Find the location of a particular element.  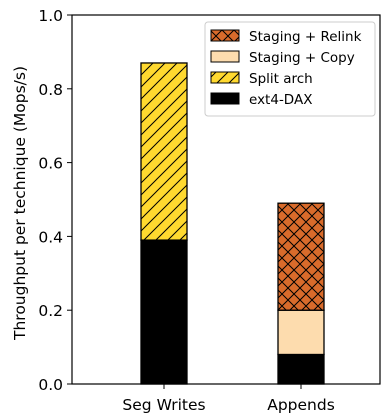

bar-staging-copy-appends is located at coordinates (301, 332).